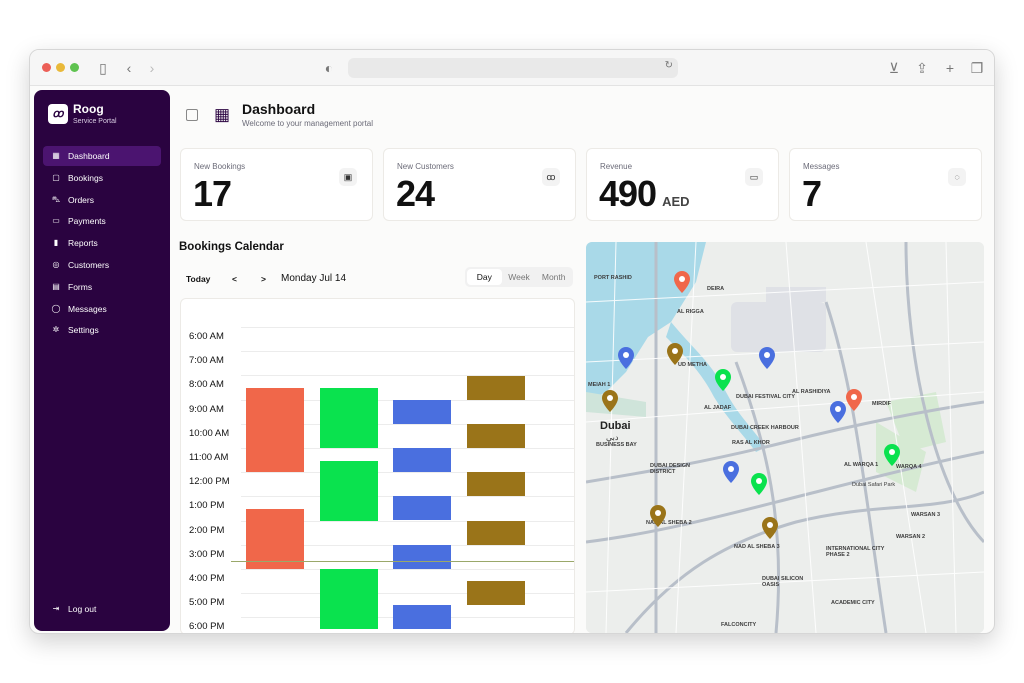  Describe the element at coordinates (206, 336) in the screenshot. I see `time-label: 6:00 AM` at that location.